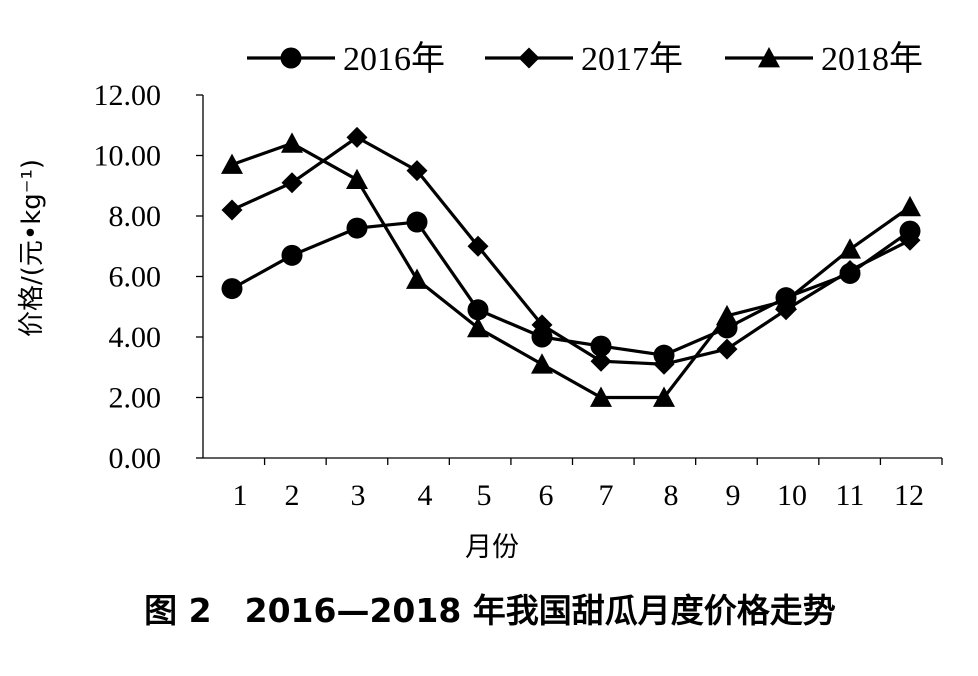 This screenshot has width=978, height=676. I want to click on x-tick-label: 3, so click(358, 495).